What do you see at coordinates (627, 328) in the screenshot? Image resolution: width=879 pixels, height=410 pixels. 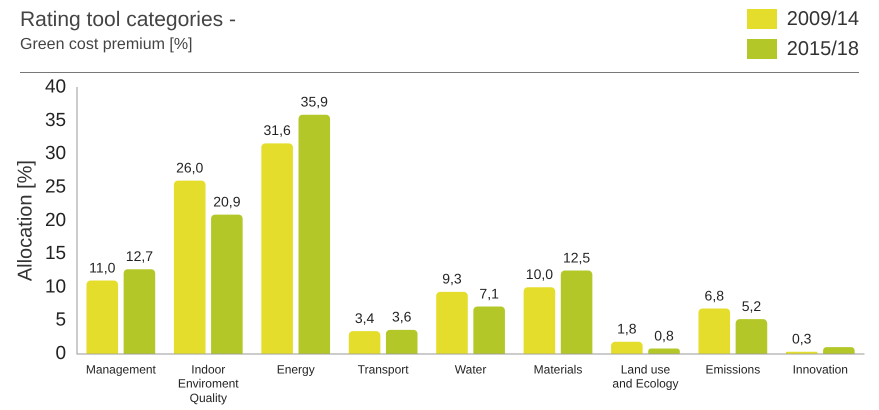 I see `data-label: 1,8` at bounding box center [627, 328].